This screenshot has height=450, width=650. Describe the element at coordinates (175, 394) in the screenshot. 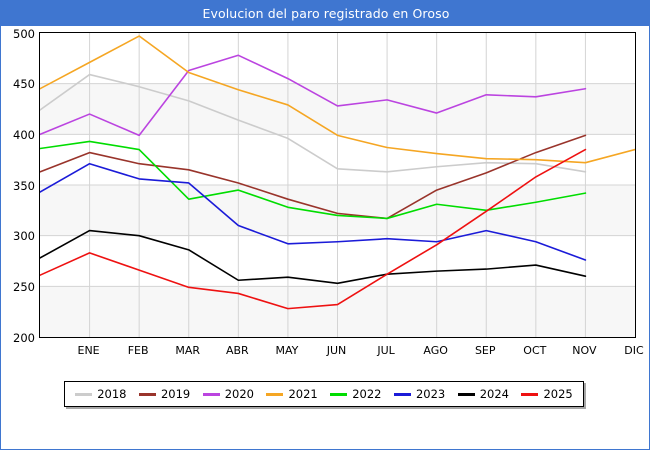

I see `legend-item-label: 2019` at that location.